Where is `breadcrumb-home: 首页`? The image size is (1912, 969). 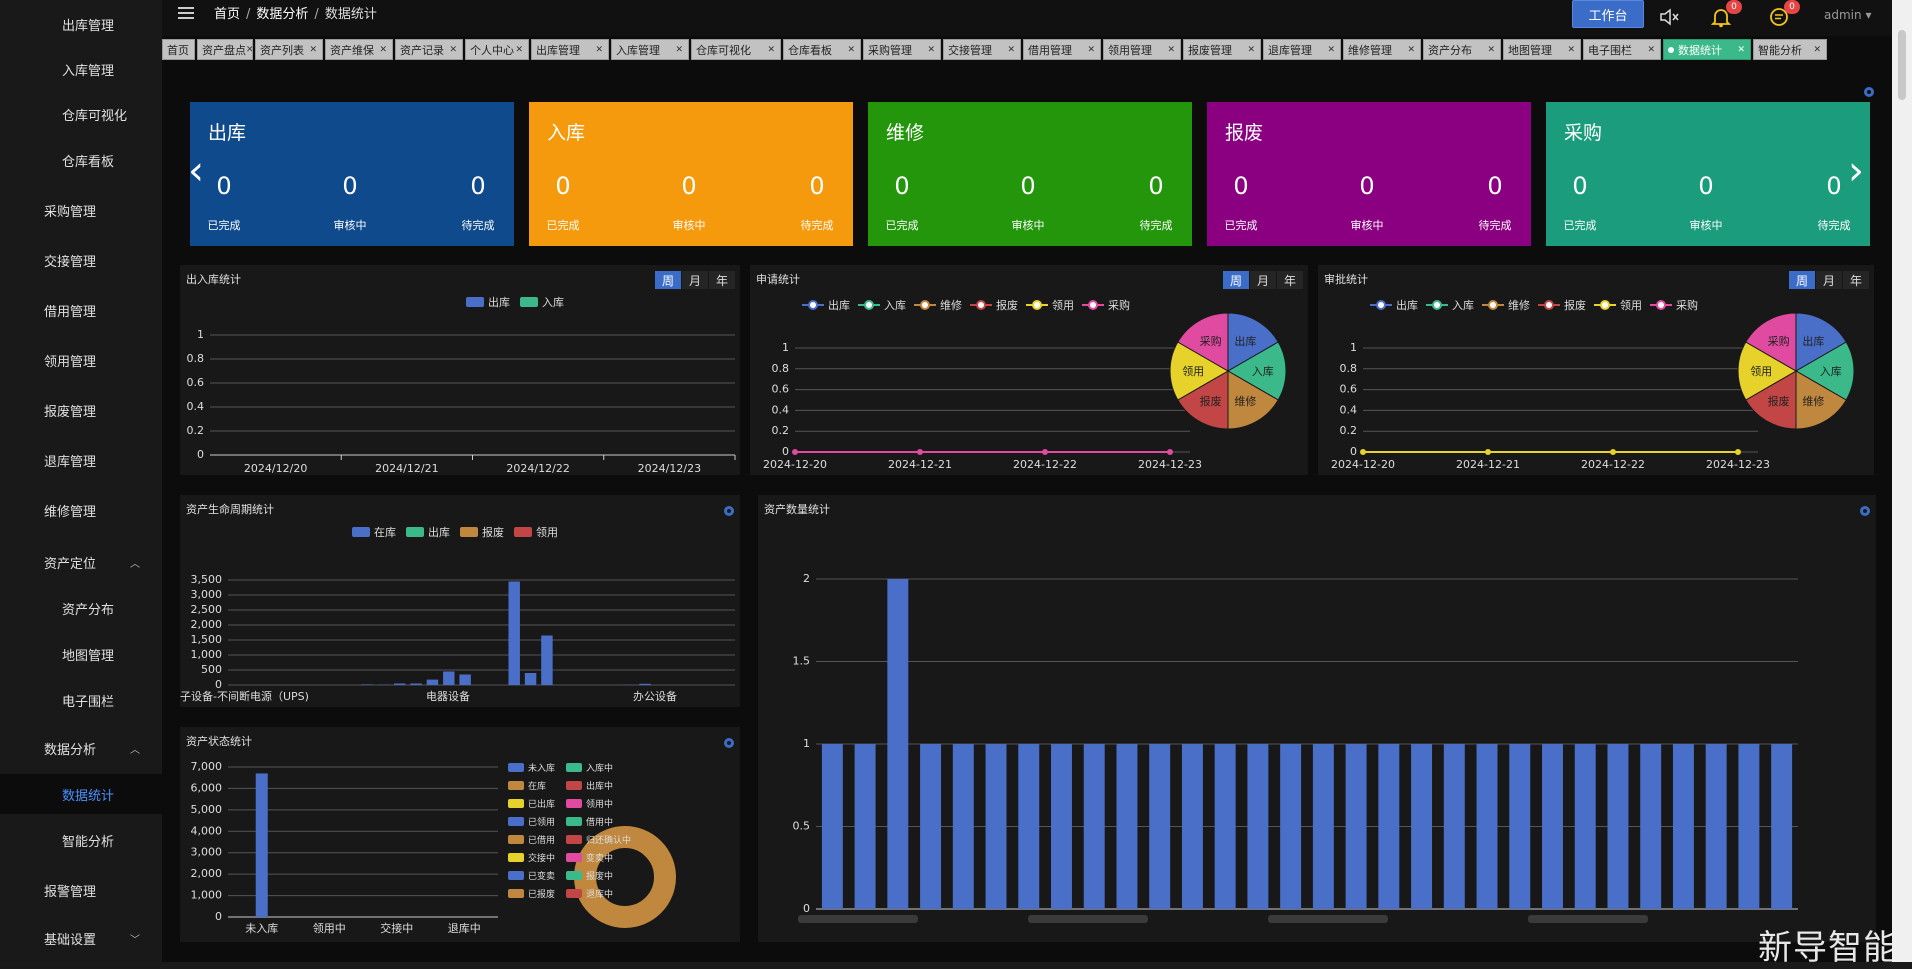 breadcrumb-home: 首页 is located at coordinates (227, 14).